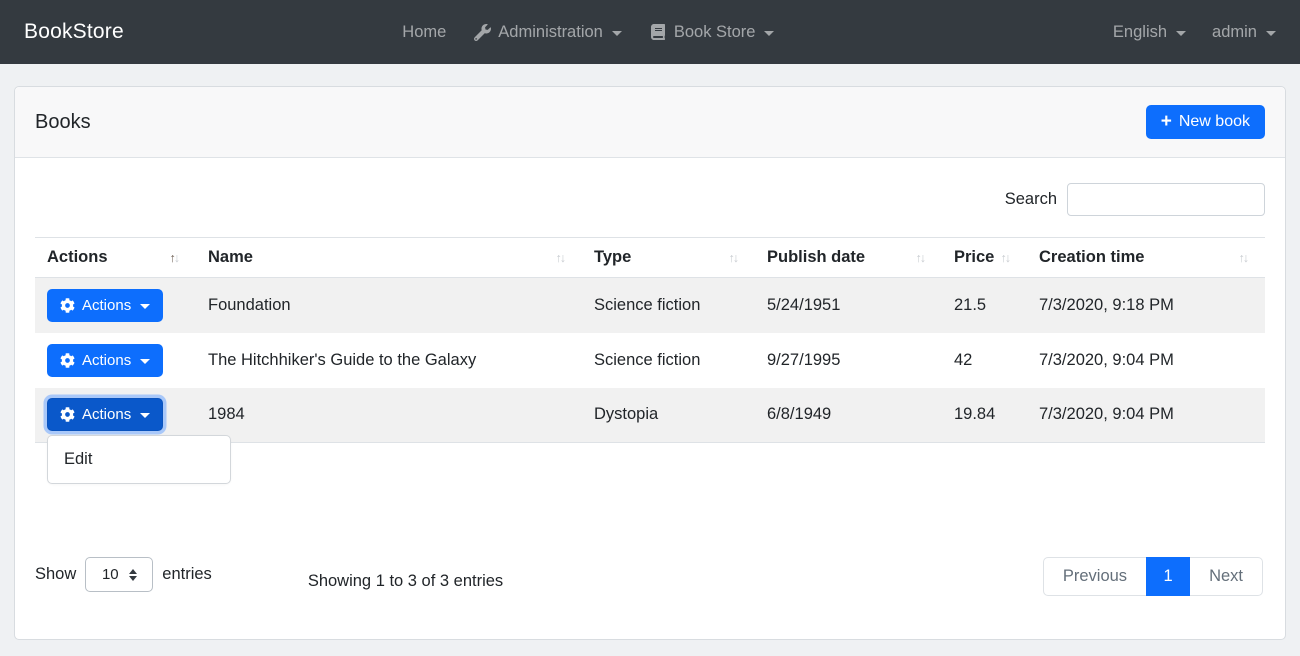 Image resolution: width=1300 pixels, height=656 pixels. Describe the element at coordinates (984, 305) in the screenshot. I see `cell-price: 21.5` at that location.